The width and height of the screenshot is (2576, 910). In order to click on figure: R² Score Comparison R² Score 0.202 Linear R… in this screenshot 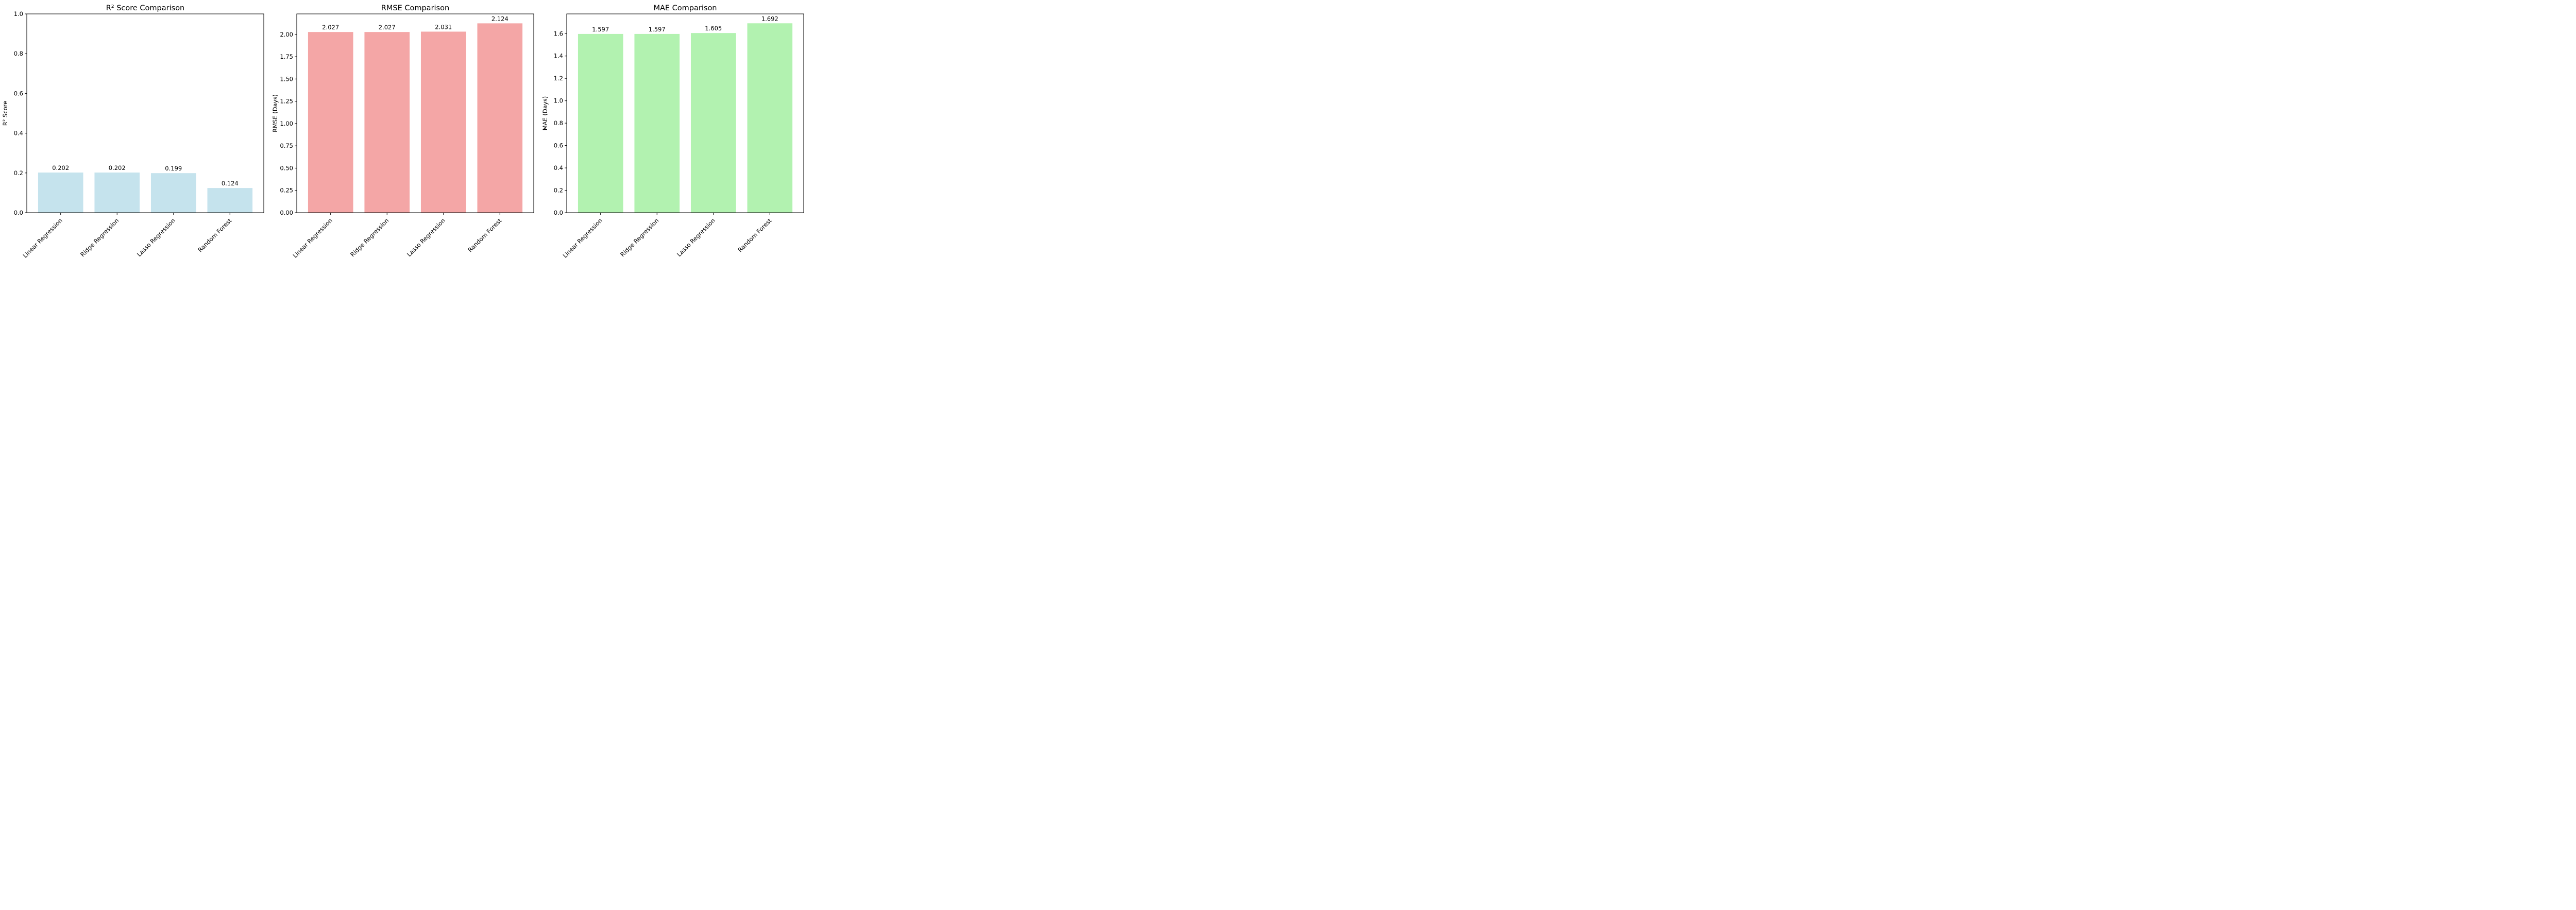, I will do `click(403, 131)`.